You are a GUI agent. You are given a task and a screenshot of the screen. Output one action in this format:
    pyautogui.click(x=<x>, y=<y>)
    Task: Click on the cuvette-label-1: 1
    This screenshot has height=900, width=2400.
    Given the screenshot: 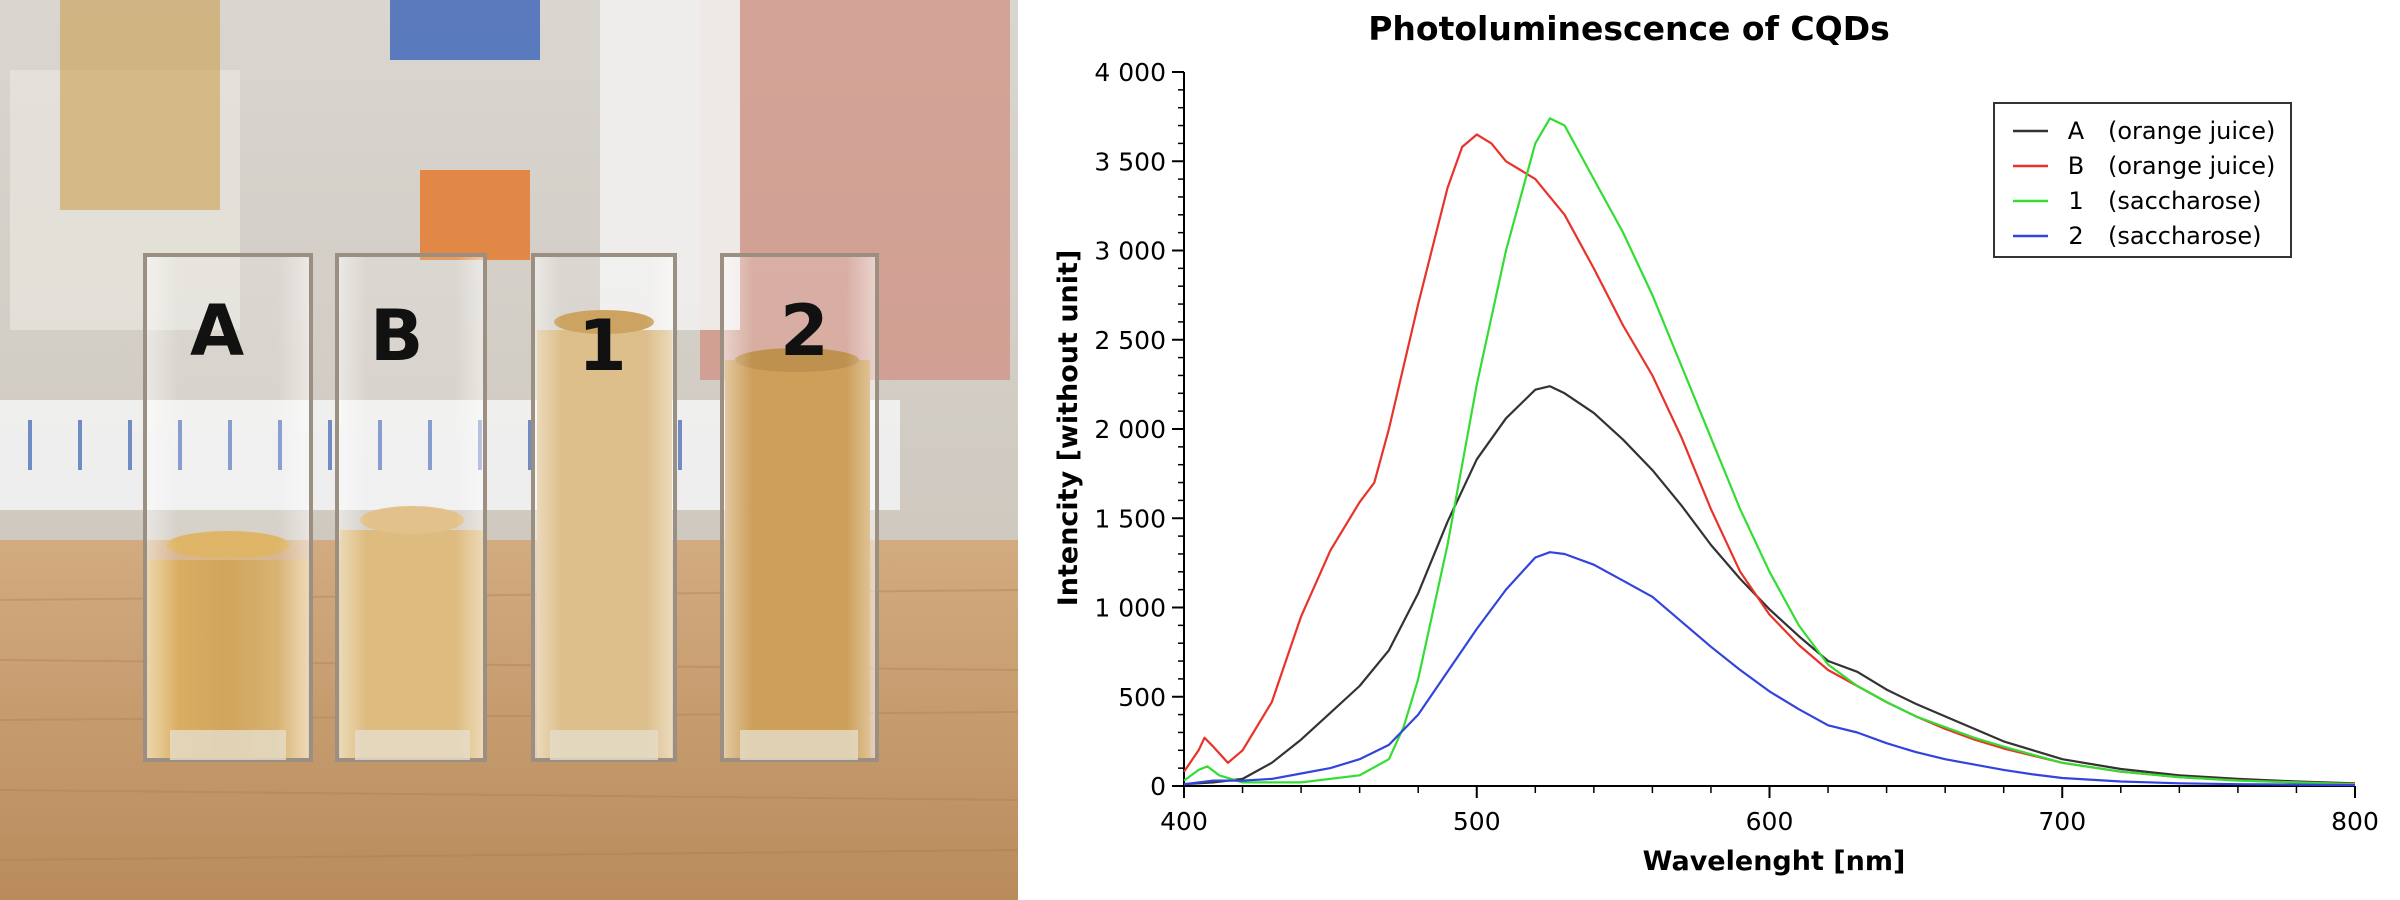 What is the action you would take?
    pyautogui.click(x=602, y=346)
    